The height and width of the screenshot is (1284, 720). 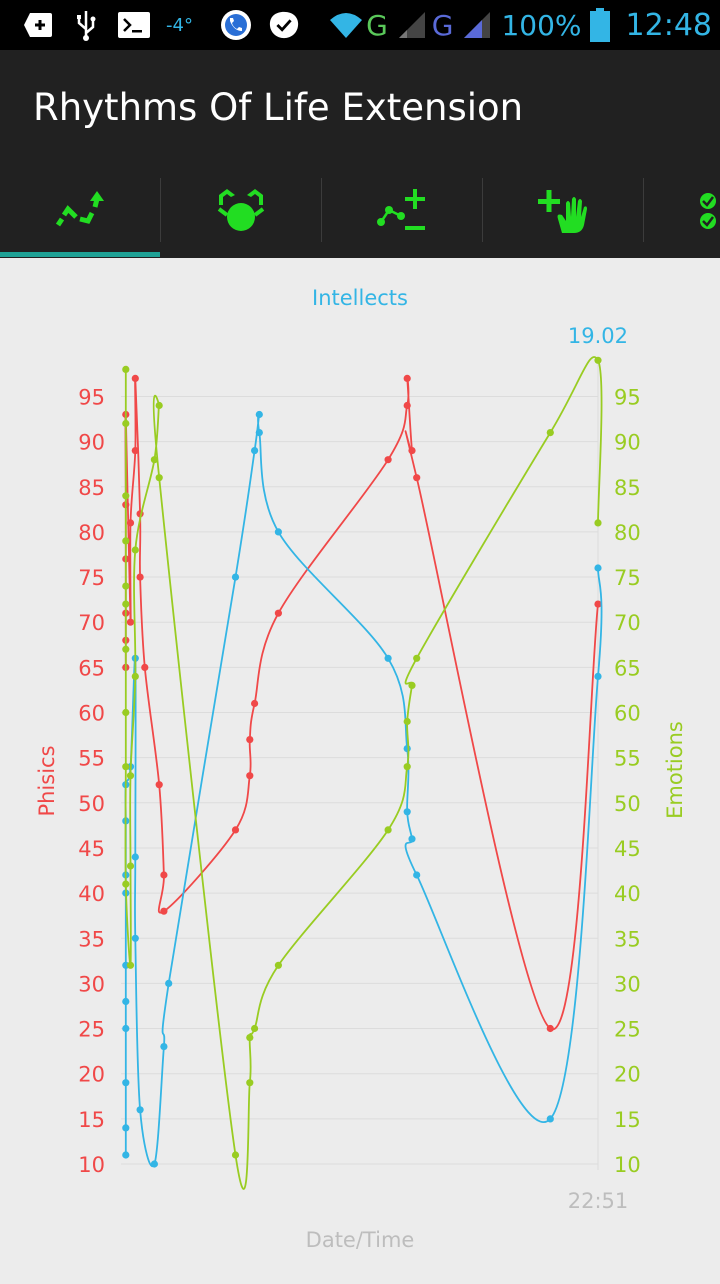 What do you see at coordinates (278, 107) in the screenshot?
I see `app-title: Rhythms Of Life Extension` at bounding box center [278, 107].